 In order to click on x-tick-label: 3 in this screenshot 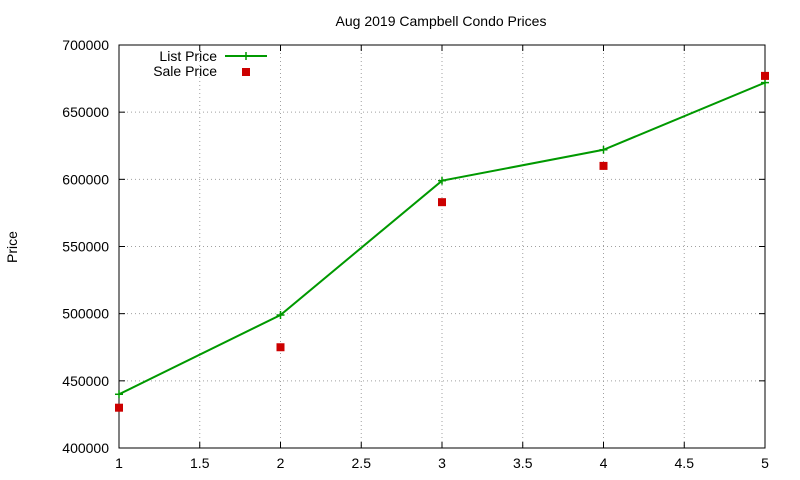, I will do `click(442, 463)`.